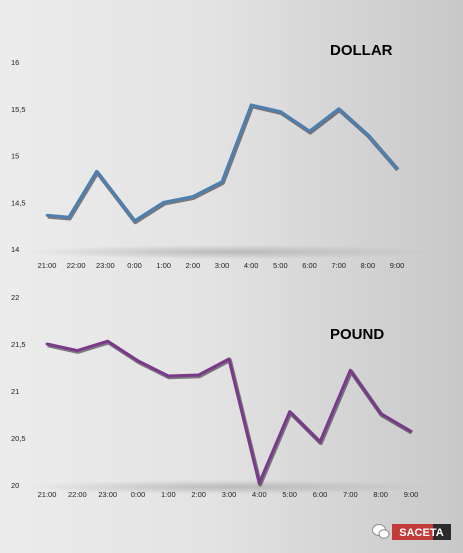 The width and height of the screenshot is (463, 553). I want to click on pound-x-tick-label: 3:00, so click(229, 494).